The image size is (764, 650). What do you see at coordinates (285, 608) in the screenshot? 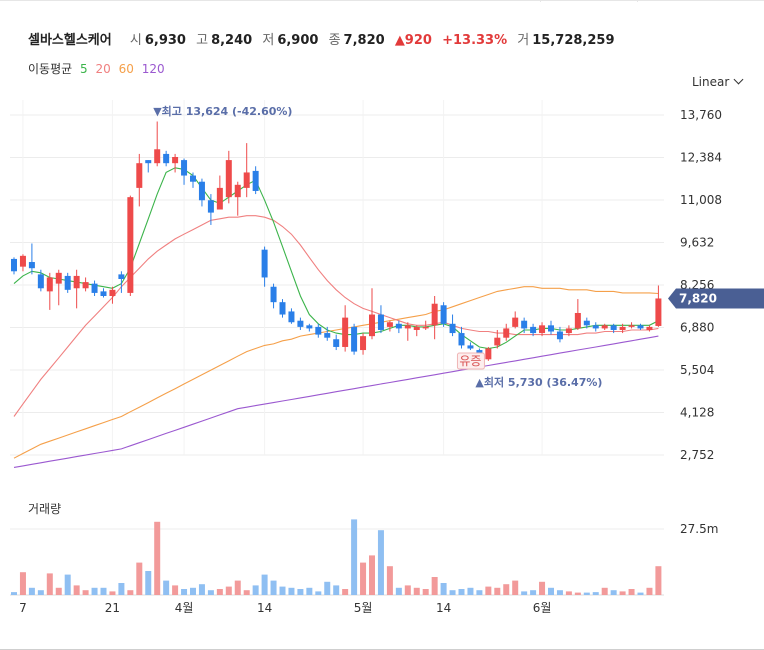
I see `date-axis: 7 21 4월 14 5월 14 6월` at bounding box center [285, 608].